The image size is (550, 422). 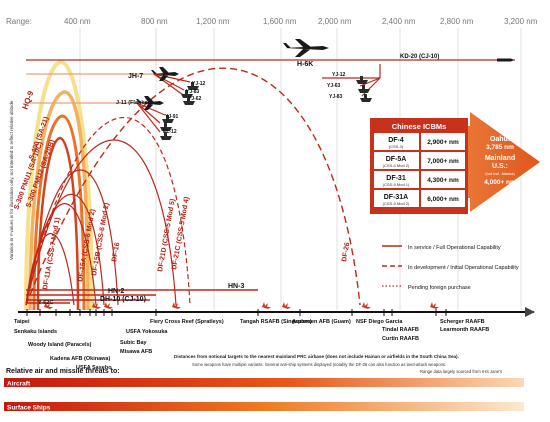 I want to click on label-h6k: H-6K, so click(x=305, y=64).